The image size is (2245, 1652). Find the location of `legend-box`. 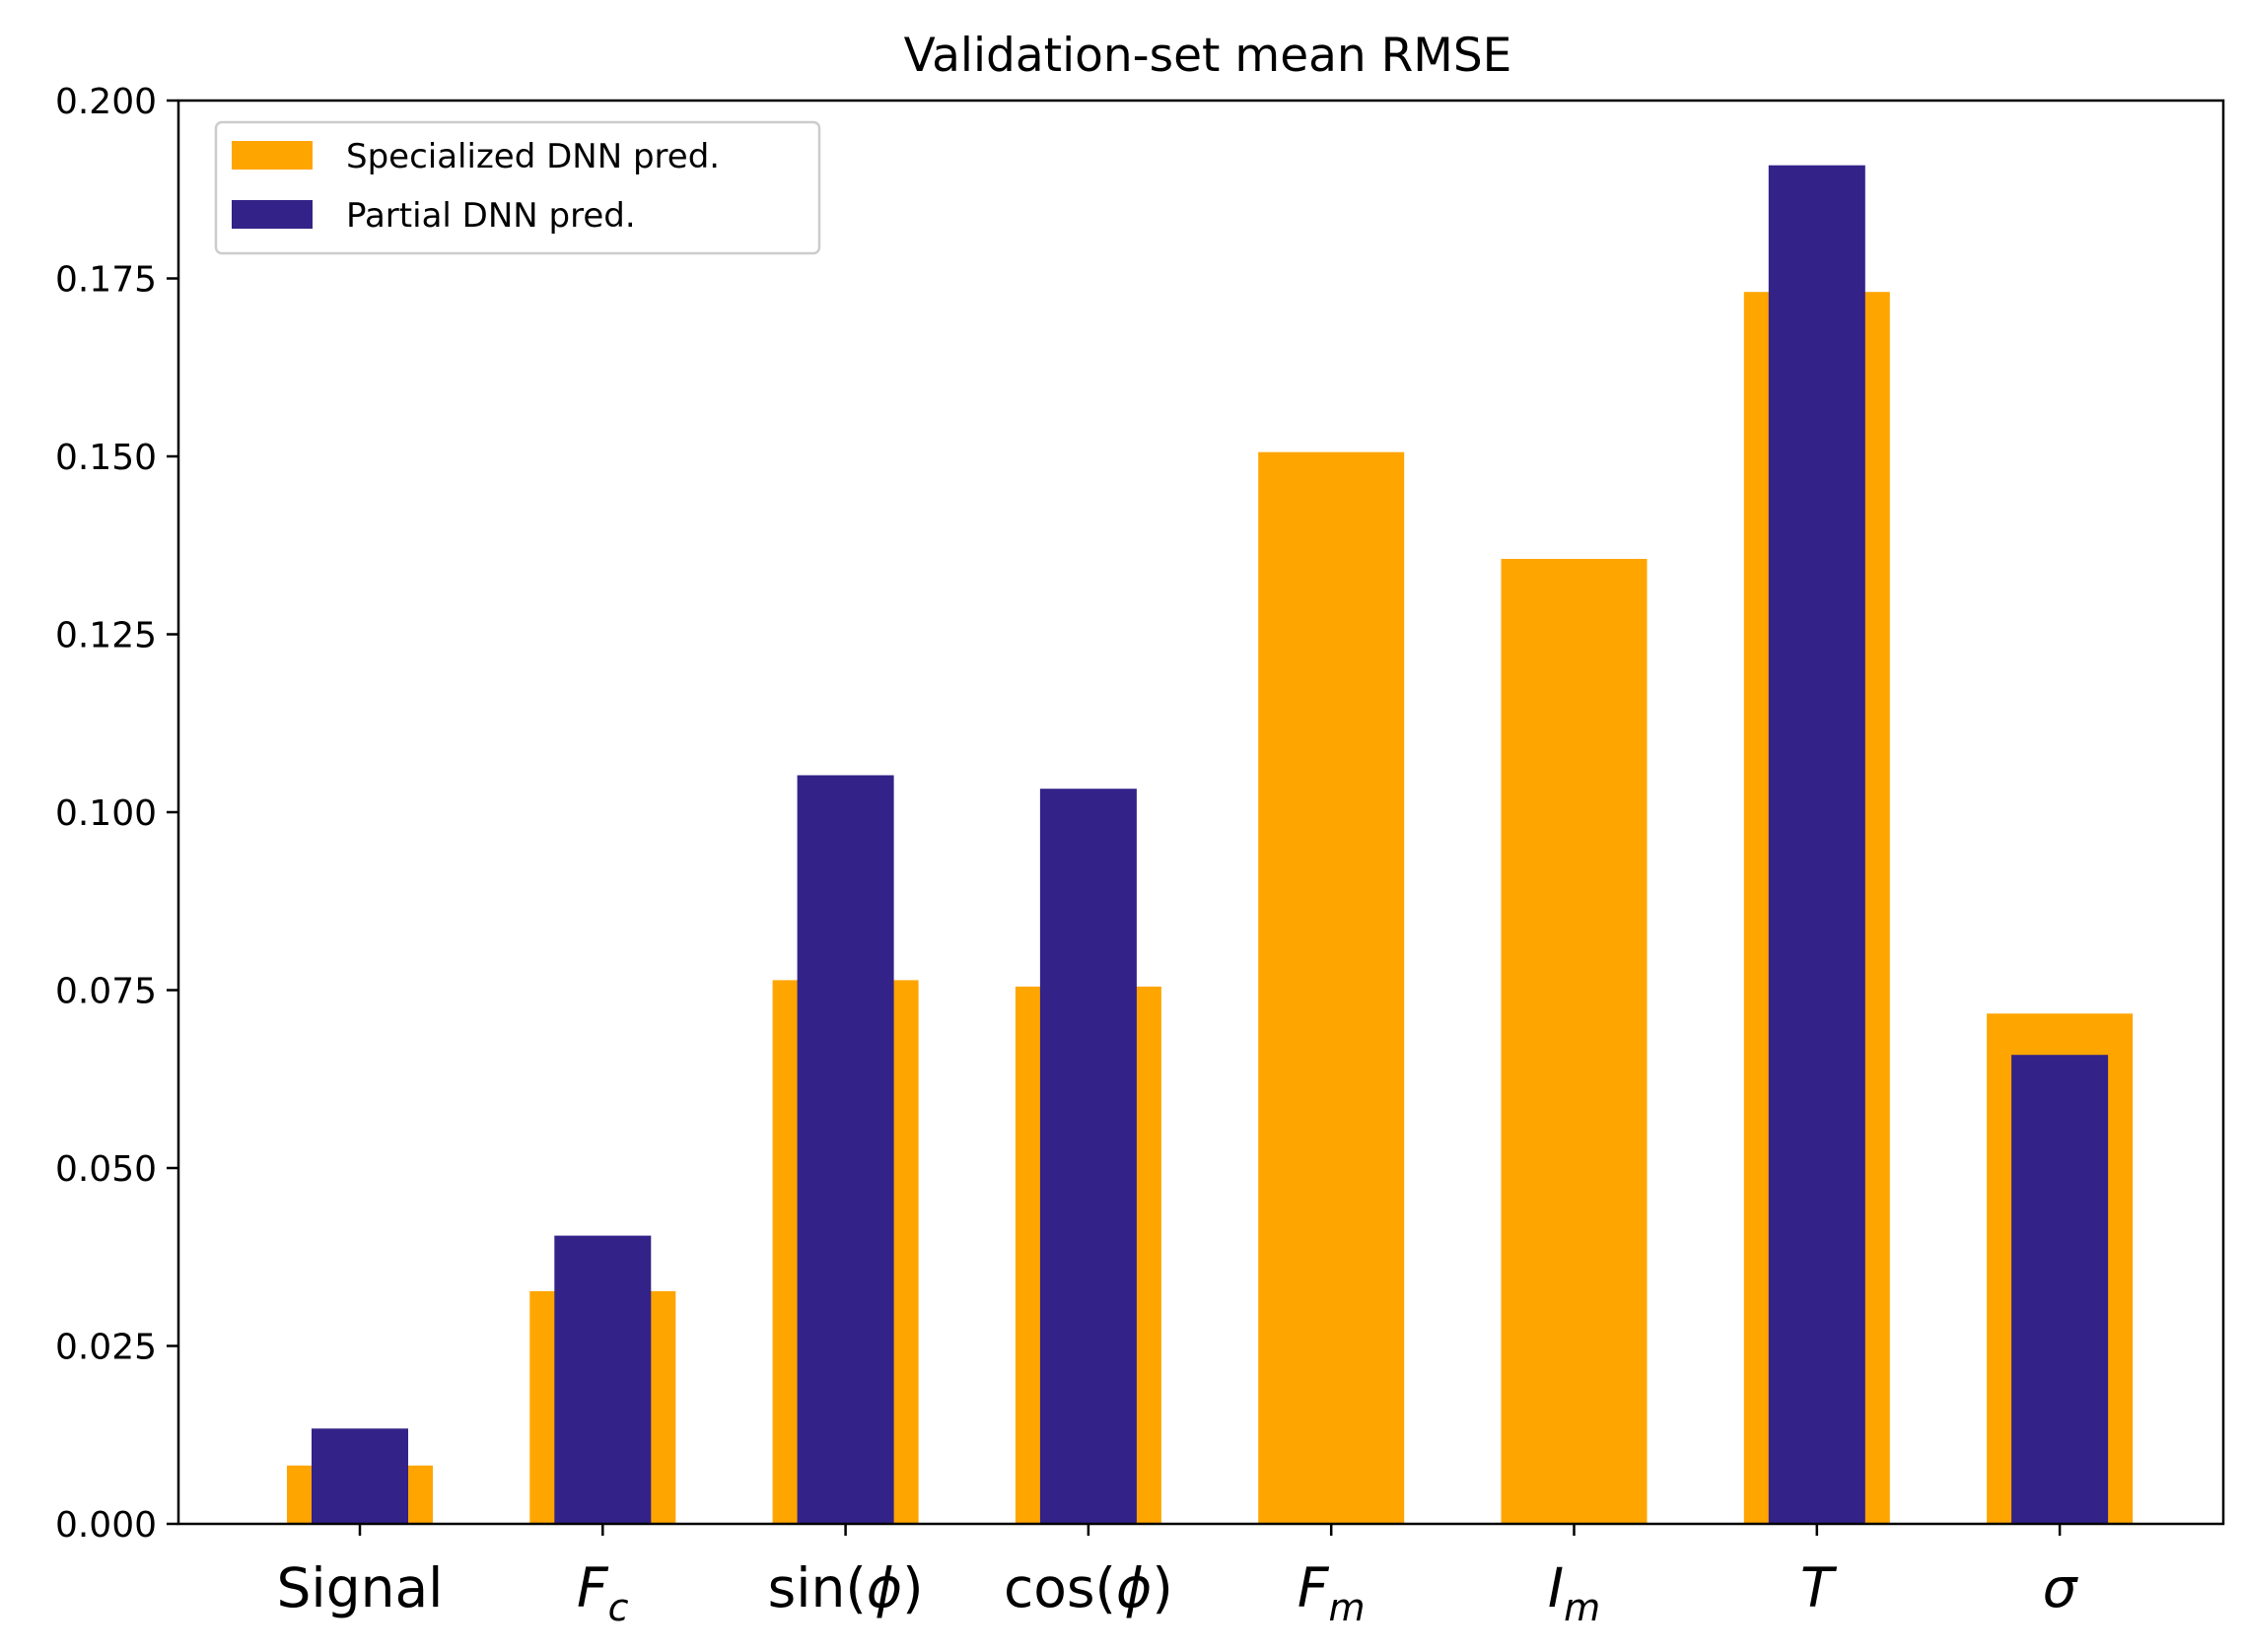

legend-box is located at coordinates (517, 187).